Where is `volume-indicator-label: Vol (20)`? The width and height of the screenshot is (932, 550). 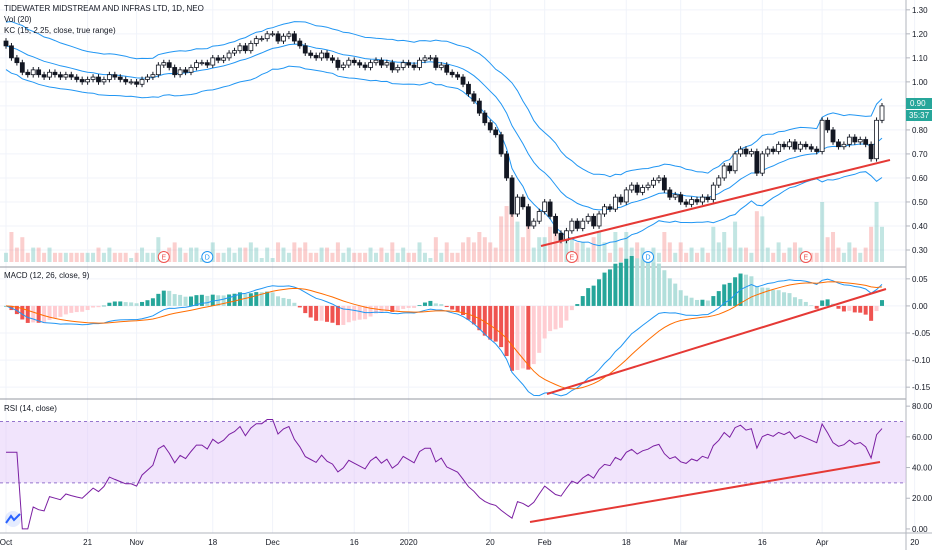 volume-indicator-label: Vol (20) is located at coordinates (18, 19).